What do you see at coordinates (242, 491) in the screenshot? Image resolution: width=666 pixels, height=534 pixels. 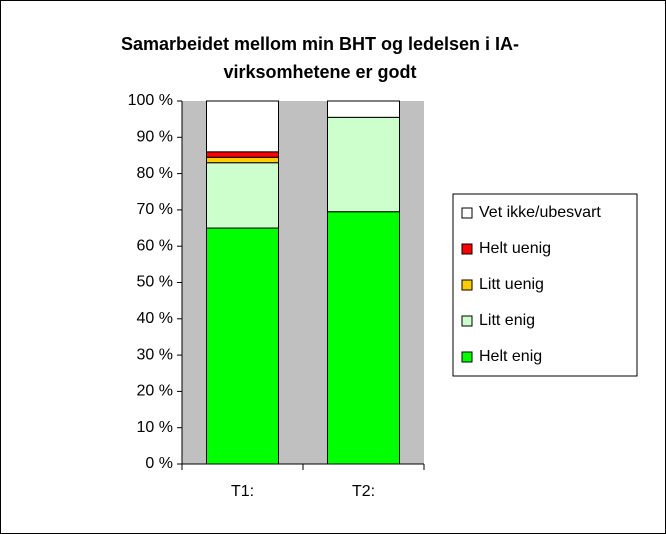 I see `x-tick-label: T1:` at bounding box center [242, 491].